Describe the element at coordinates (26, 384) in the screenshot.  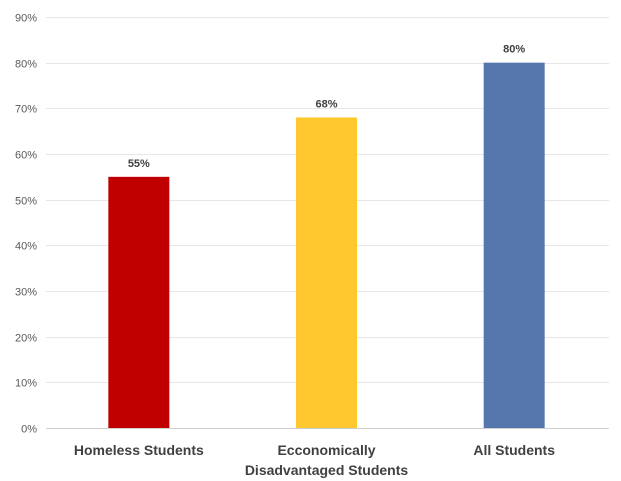
I see `y-tick-label: 10%` at that location.